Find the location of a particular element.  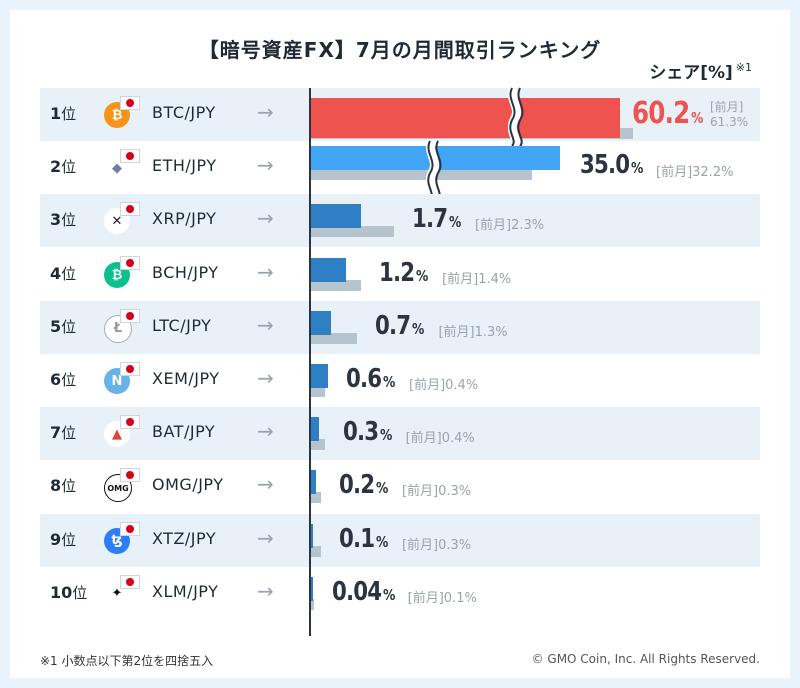

previous-month-label: [前月]1.3% is located at coordinates (473, 332).